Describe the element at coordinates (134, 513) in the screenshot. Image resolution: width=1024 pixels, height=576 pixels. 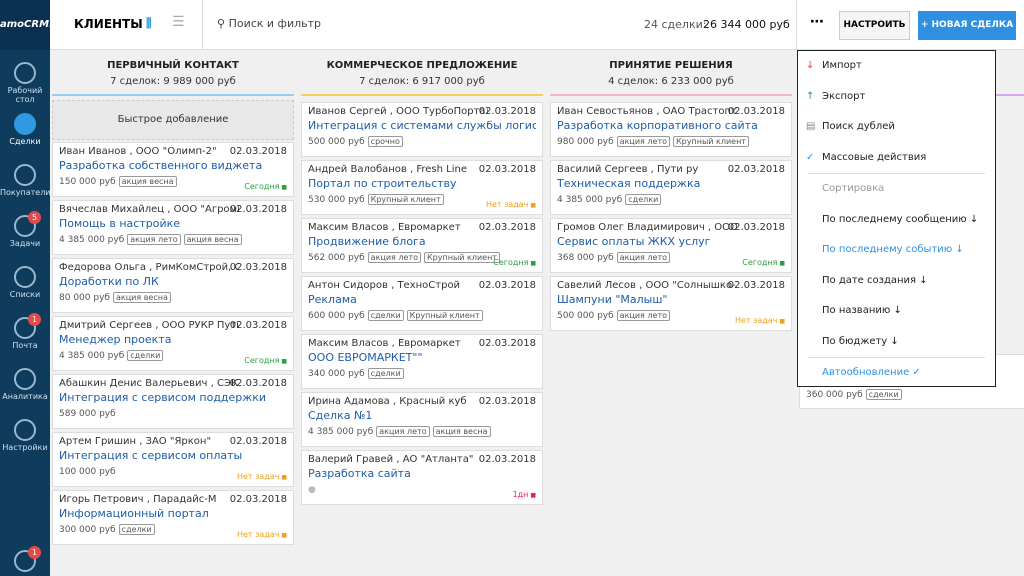
I see `deal-name: Информационный портал` at that location.